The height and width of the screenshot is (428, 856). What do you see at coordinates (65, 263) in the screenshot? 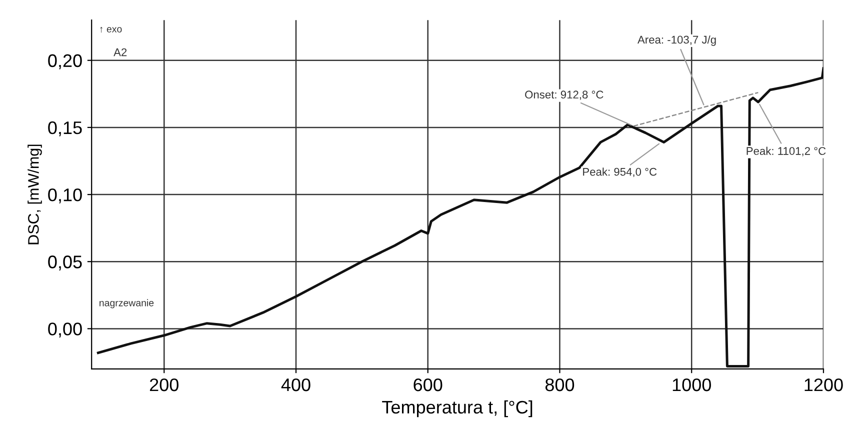
I see `y-tick-label: 0,05` at bounding box center [65, 263].